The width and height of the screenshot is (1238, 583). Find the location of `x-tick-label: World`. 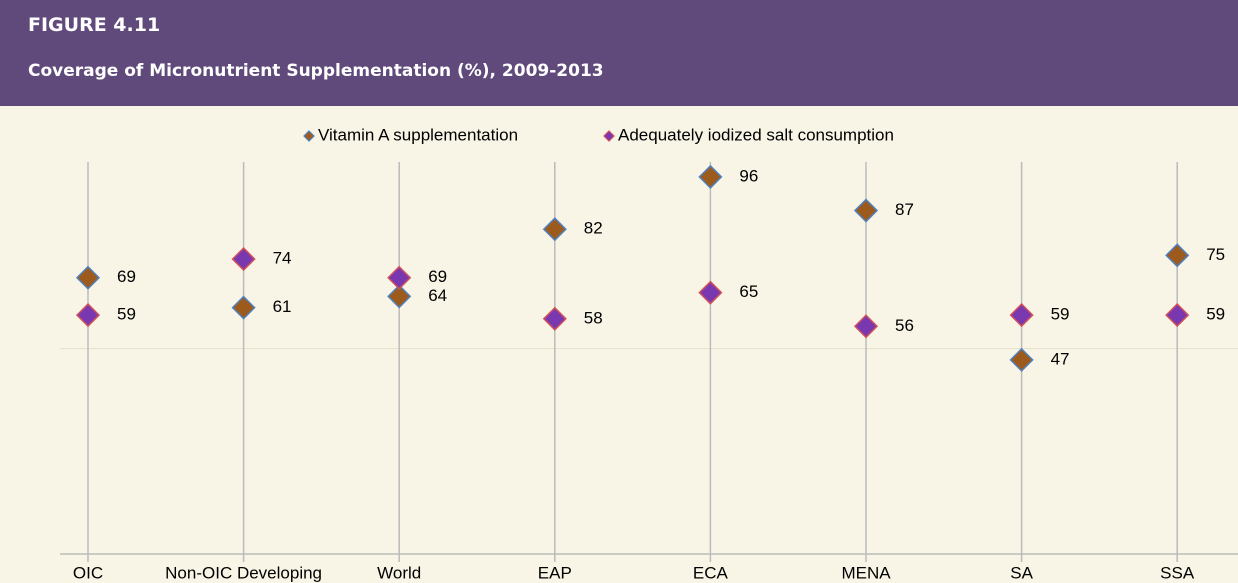

x-tick-label: World is located at coordinates (399, 572).